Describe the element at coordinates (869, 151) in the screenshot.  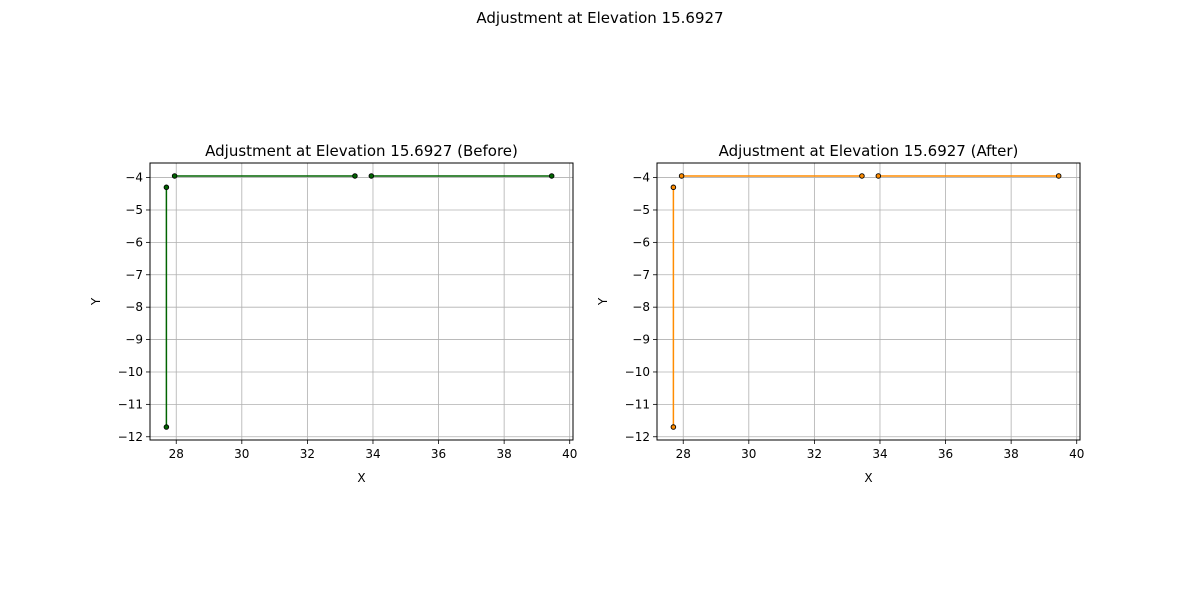
I see `subplot-title: Adjustment at Elevation 15.6927 (After)` at that location.